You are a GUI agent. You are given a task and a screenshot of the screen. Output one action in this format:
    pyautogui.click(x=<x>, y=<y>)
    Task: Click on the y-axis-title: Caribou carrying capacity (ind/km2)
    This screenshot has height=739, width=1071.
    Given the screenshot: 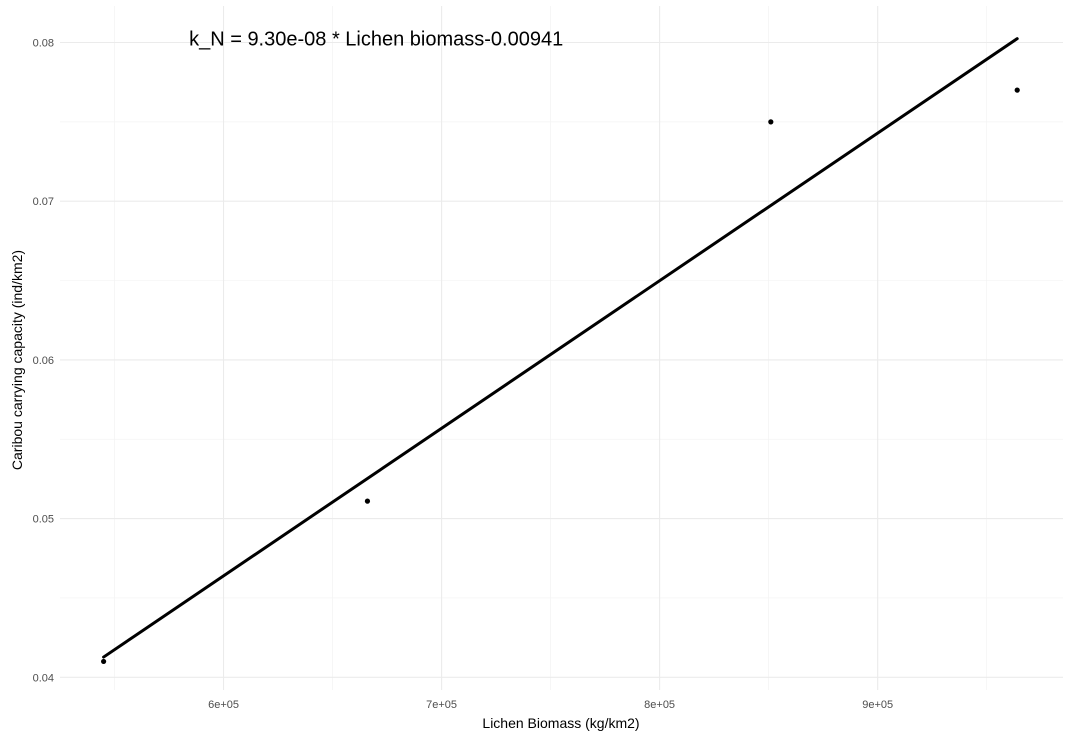 What is the action you would take?
    pyautogui.click(x=17, y=360)
    